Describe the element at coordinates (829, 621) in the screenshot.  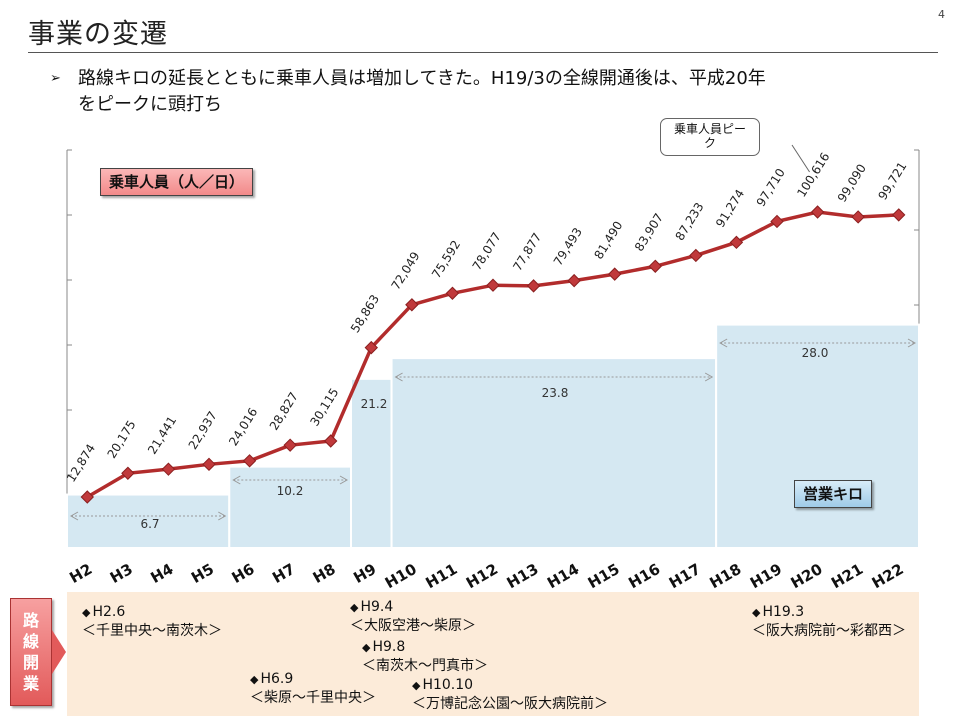
I see `route-opening-entry: ◆ H19.3 ＜阪大病院前～彩都西＞` at that location.